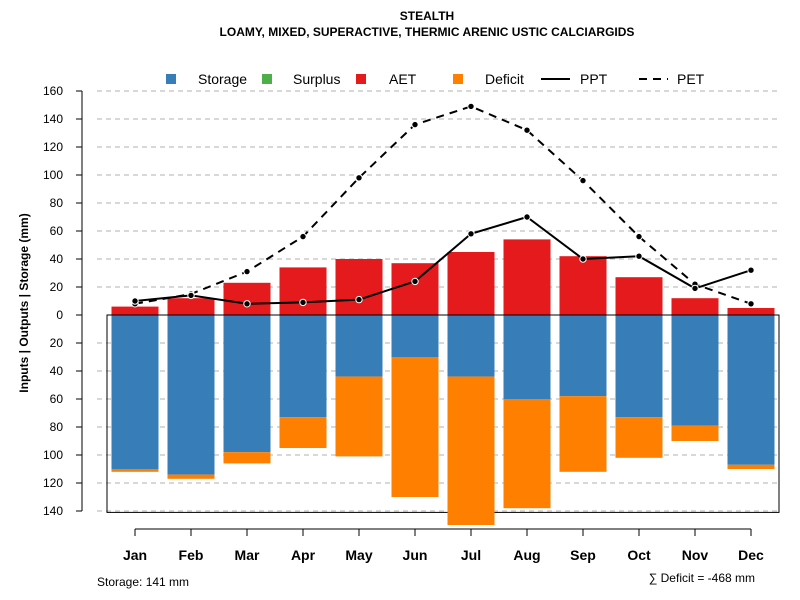 This screenshot has width=800, height=600. I want to click on legend-ppt-label: PPT, so click(594, 79).